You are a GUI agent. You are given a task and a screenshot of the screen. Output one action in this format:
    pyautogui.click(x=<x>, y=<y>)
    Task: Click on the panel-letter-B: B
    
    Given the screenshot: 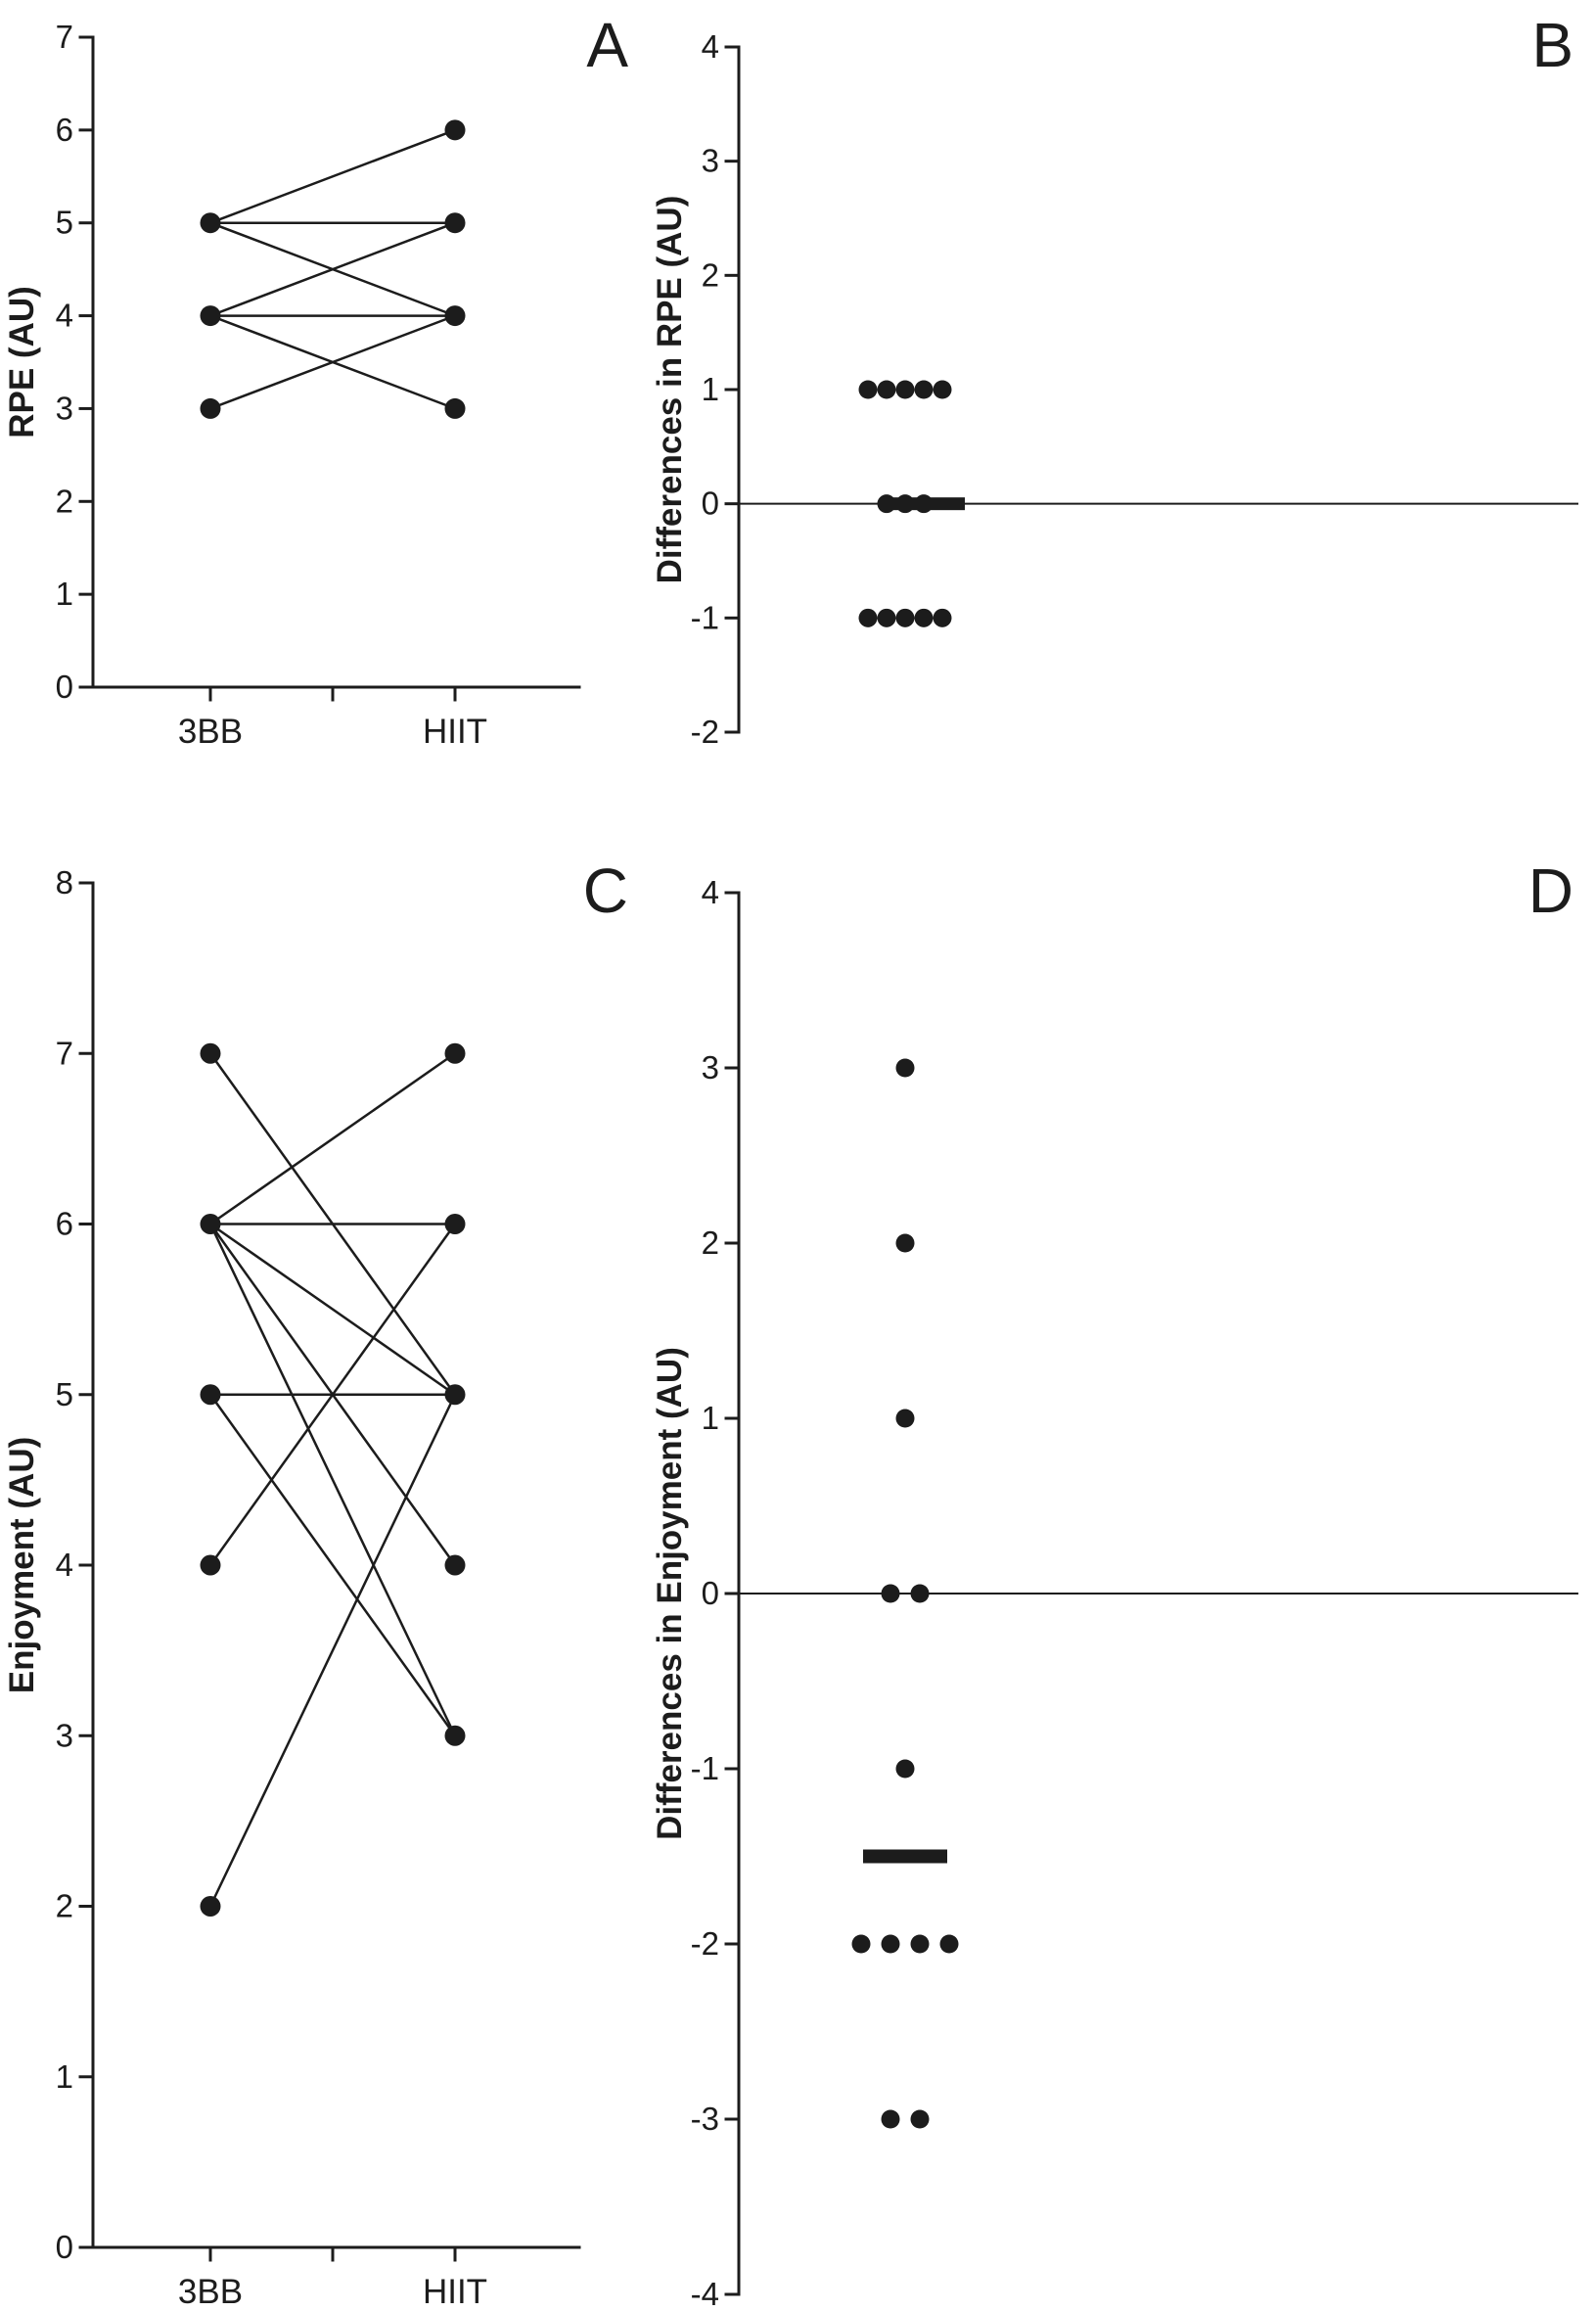 What is the action you would take?
    pyautogui.click(x=1552, y=45)
    